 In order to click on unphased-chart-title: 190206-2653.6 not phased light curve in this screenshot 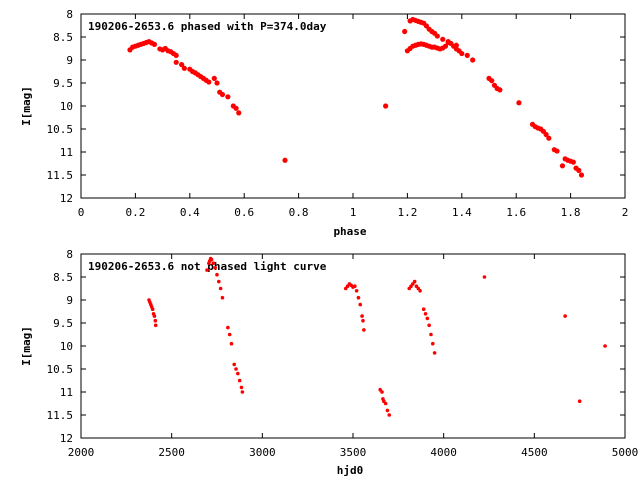, I will do `click(207, 266)`.